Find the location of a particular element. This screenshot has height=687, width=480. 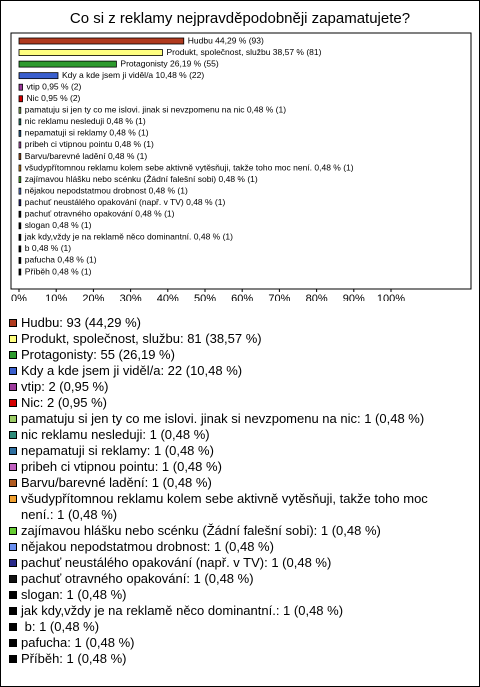

x-tick-label: 60% is located at coordinates (242, 297).